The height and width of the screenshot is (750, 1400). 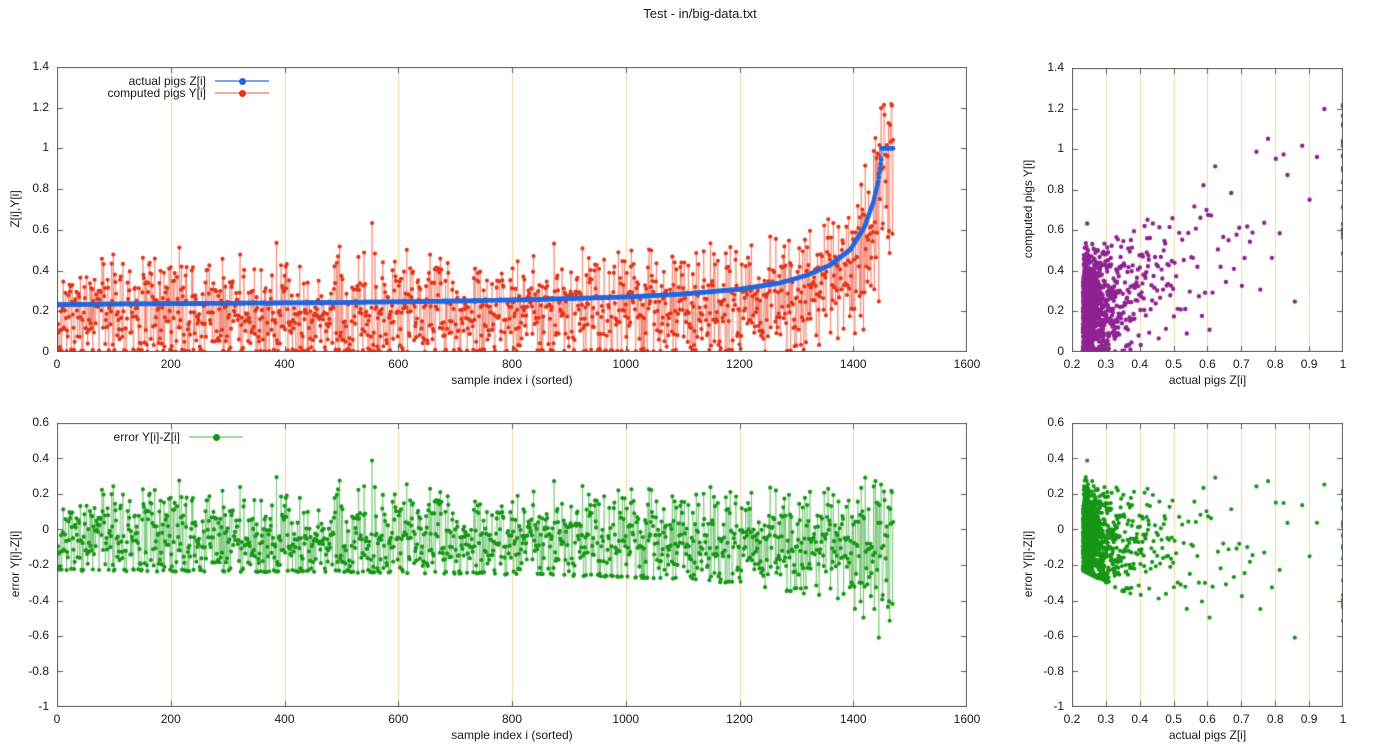 What do you see at coordinates (242, 81) in the screenshot?
I see `legend-sample-blue-line-icon` at bounding box center [242, 81].